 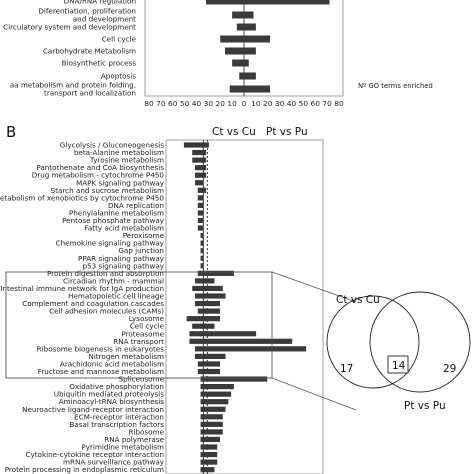 What do you see at coordinates (141, 250) in the screenshot?
I see `panel-b-category-label: Gap junction` at bounding box center [141, 250].